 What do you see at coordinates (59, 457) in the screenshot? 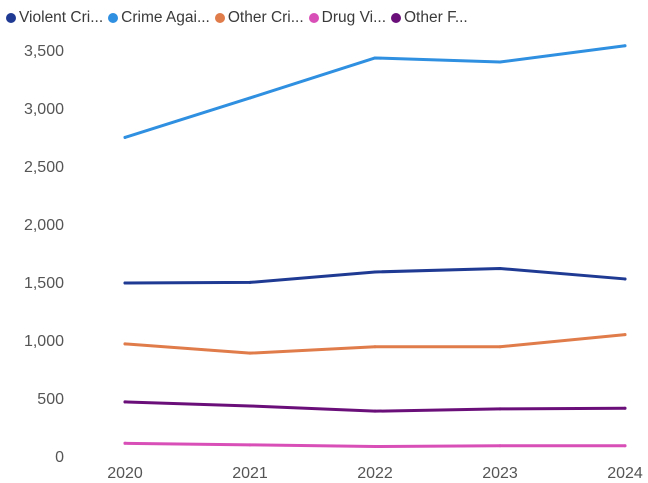
I see `y-tick-label: 0` at bounding box center [59, 457].